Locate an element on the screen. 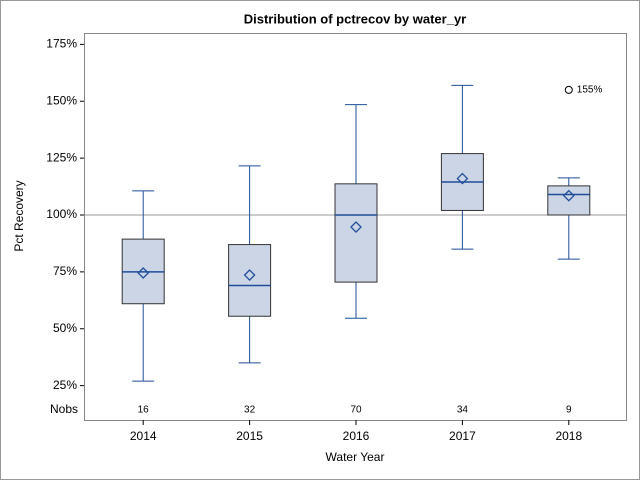 This screenshot has width=640, height=480. x-axis-label: Water Year is located at coordinates (355, 457).